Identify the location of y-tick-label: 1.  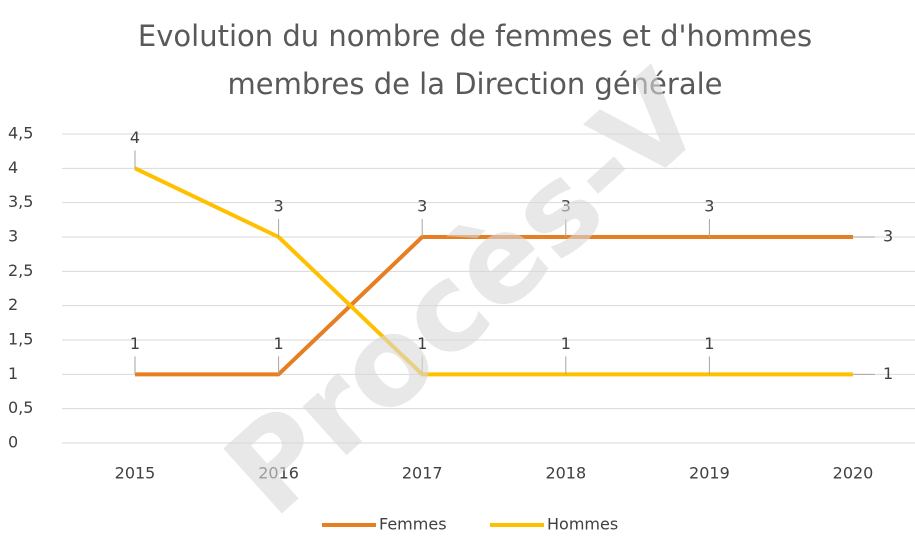
(13, 373).